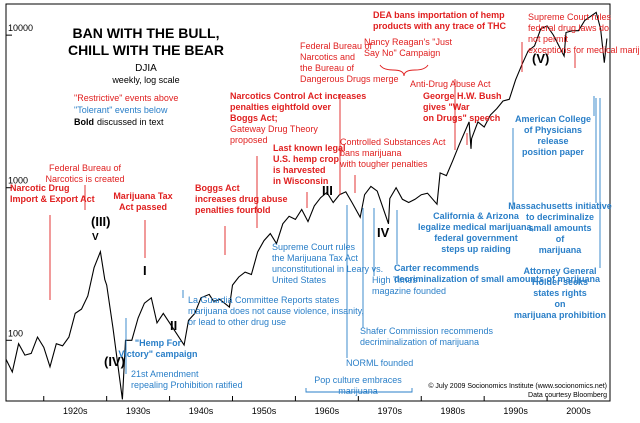 The image size is (640, 423). What do you see at coordinates (201, 411) in the screenshot?
I see `x-tick-label-1940s: 1940s` at bounding box center [201, 411].